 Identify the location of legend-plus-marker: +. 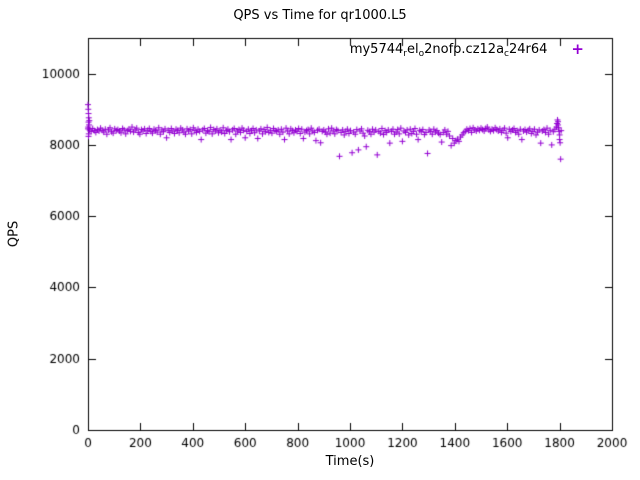
(577, 49).